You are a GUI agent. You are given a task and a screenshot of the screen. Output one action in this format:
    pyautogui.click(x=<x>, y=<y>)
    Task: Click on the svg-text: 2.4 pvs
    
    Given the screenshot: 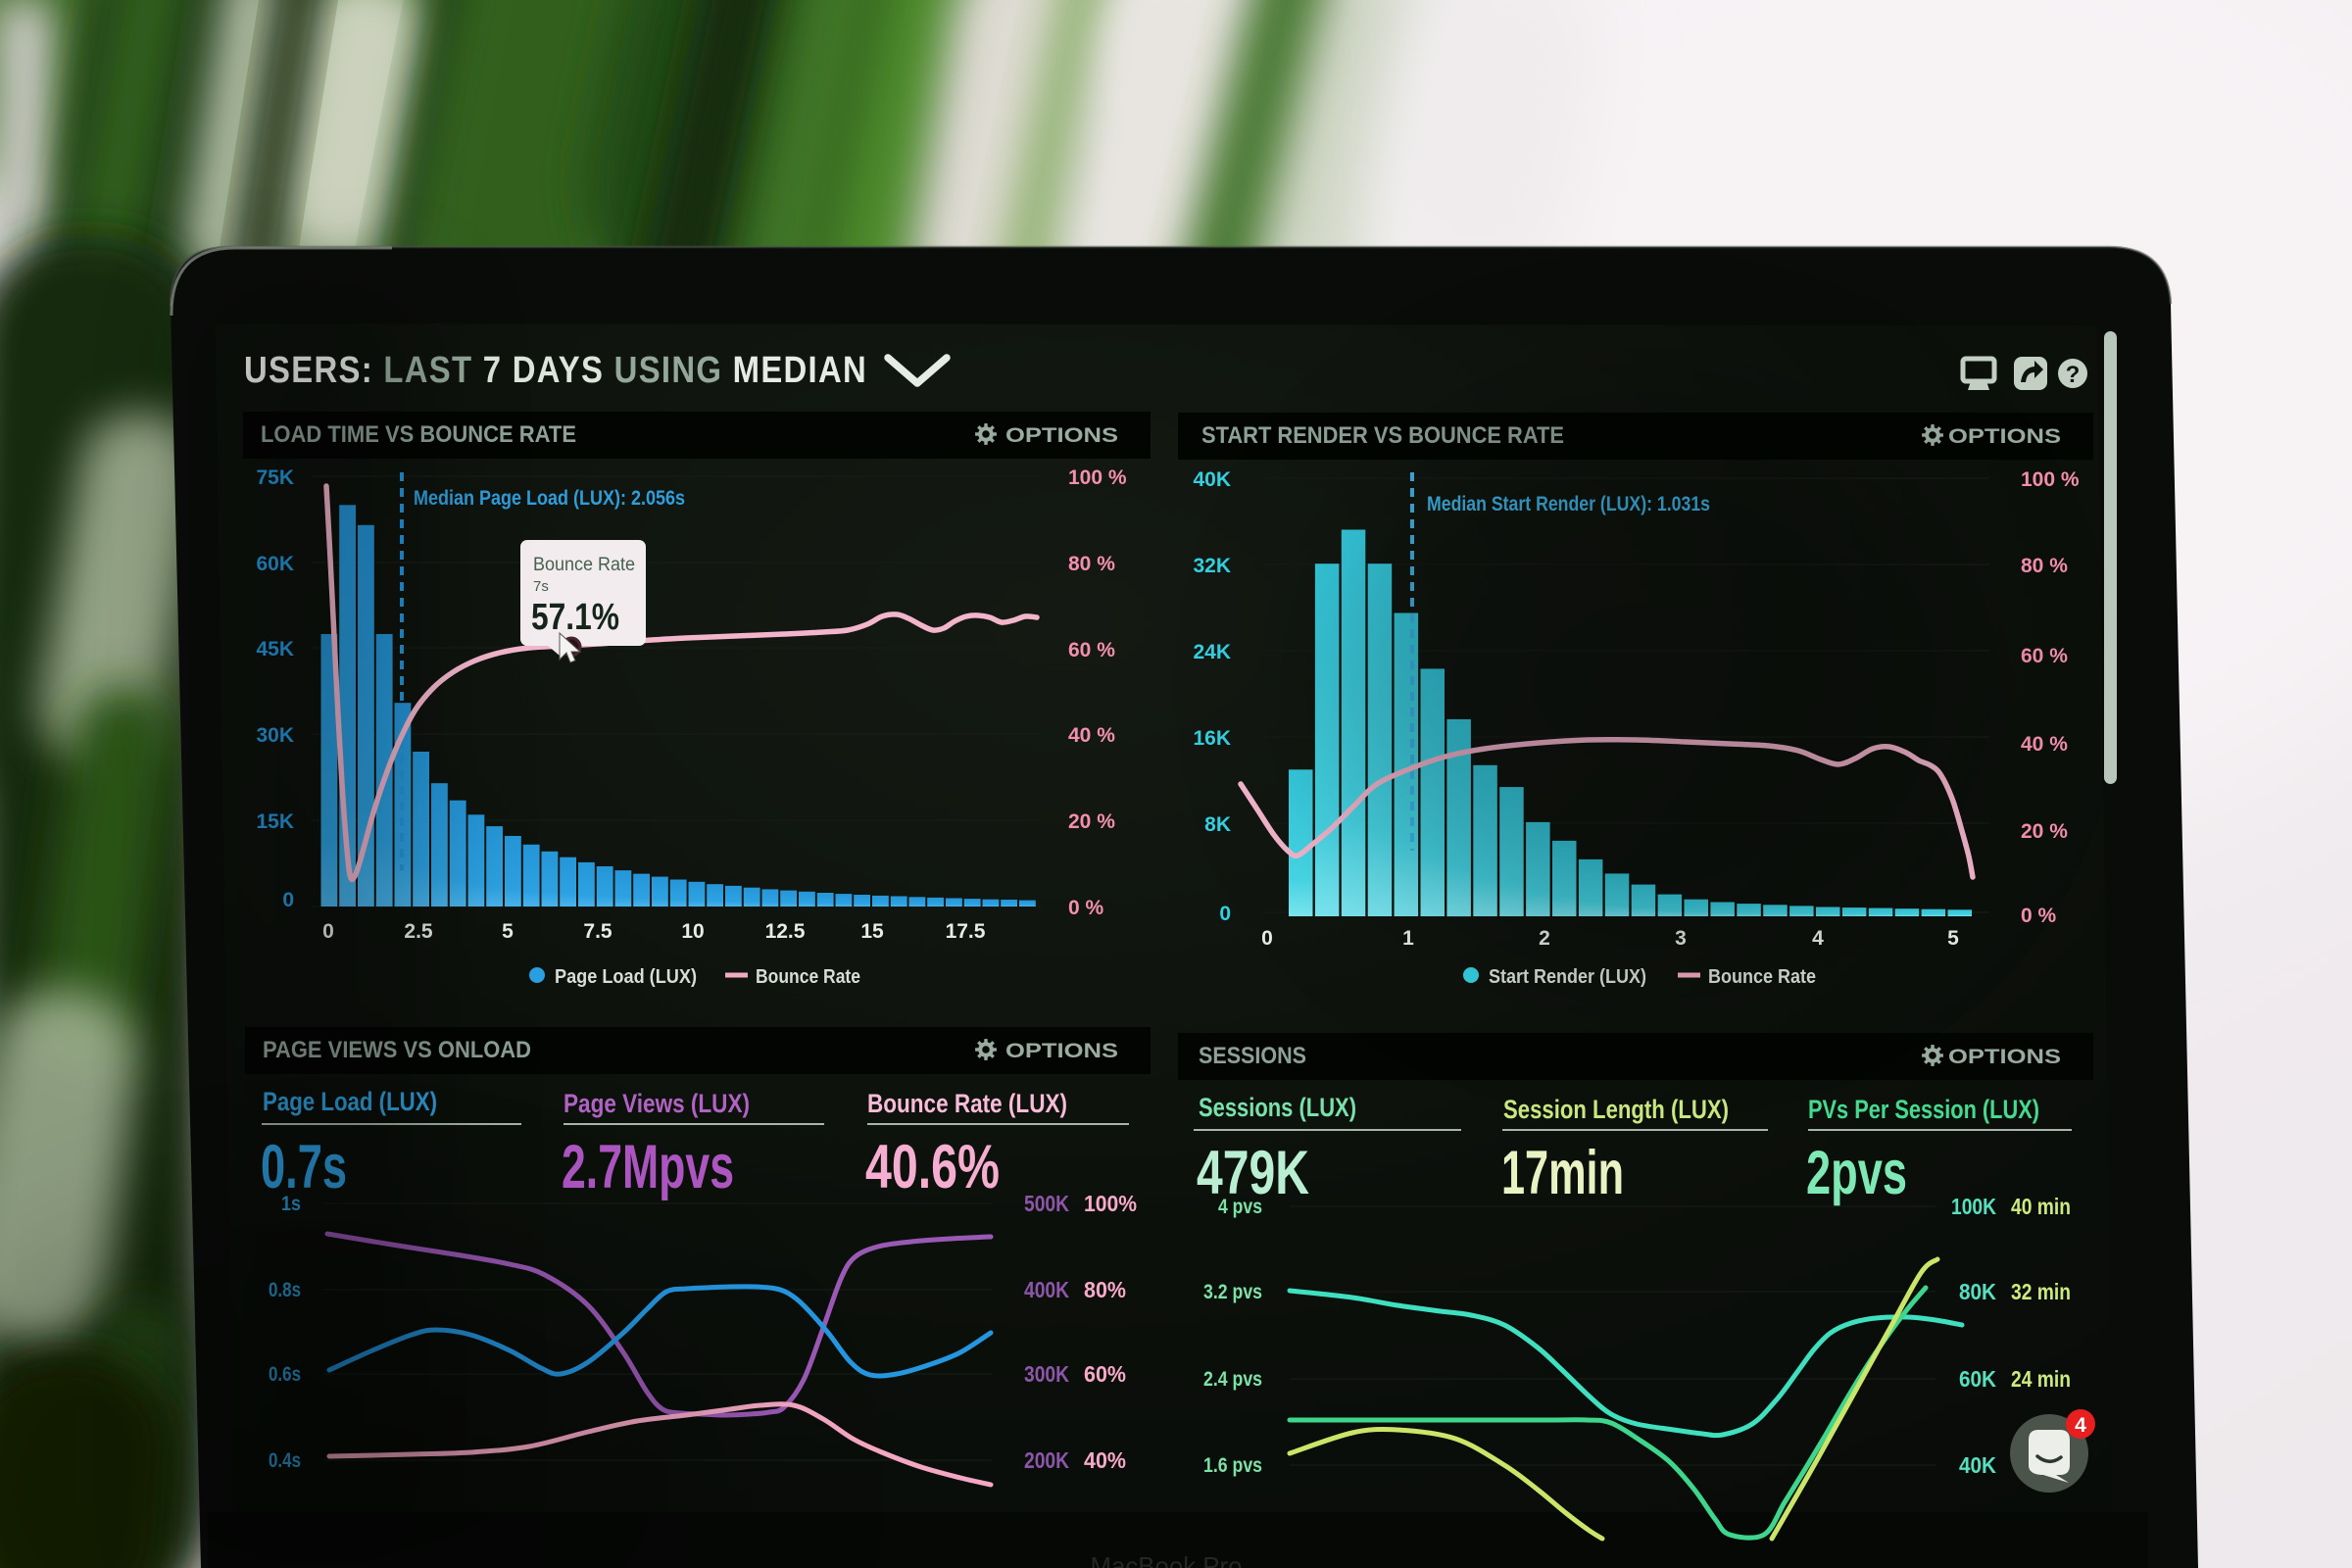 What is the action you would take?
    pyautogui.click(x=1232, y=1379)
    